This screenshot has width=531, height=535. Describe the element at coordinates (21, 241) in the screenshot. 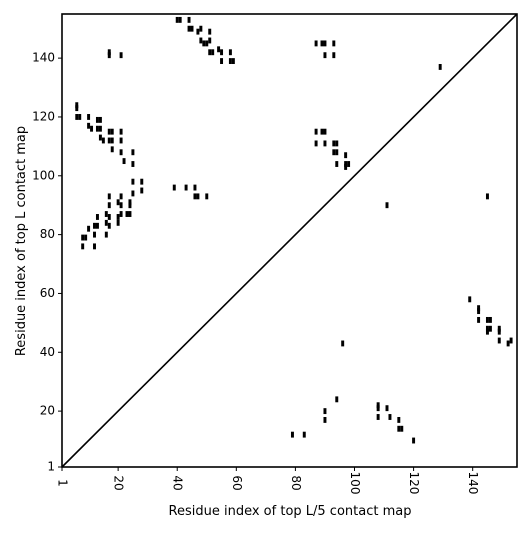

I see `y-axis-label: Residue index of top L contact map` at that location.